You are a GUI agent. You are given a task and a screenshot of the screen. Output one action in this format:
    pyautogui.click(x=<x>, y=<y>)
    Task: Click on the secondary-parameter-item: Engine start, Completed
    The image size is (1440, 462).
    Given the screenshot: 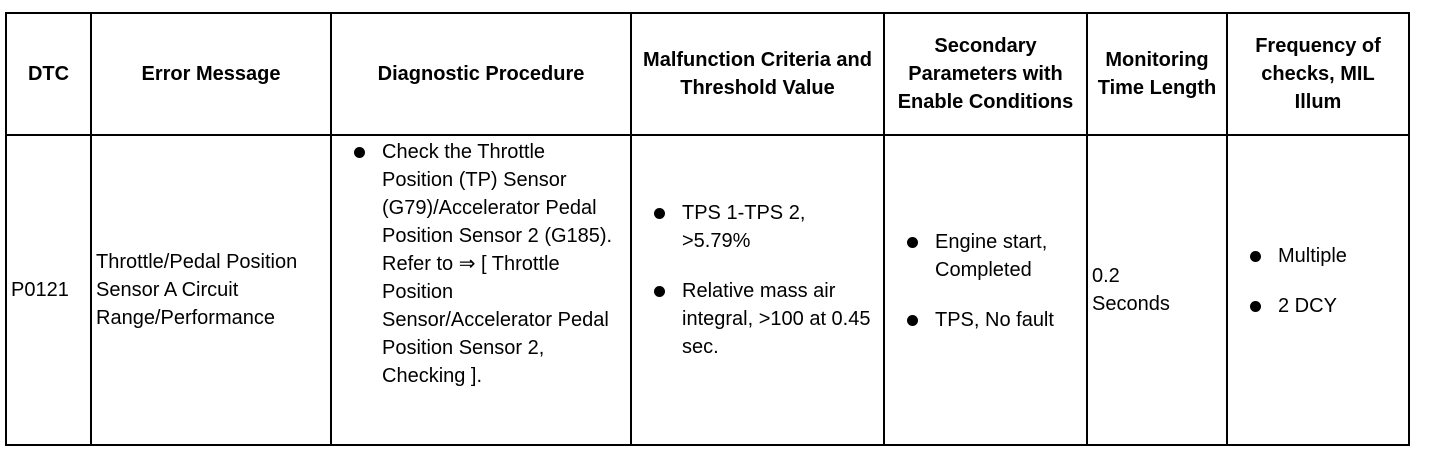 What is the action you would take?
    pyautogui.click(x=991, y=256)
    